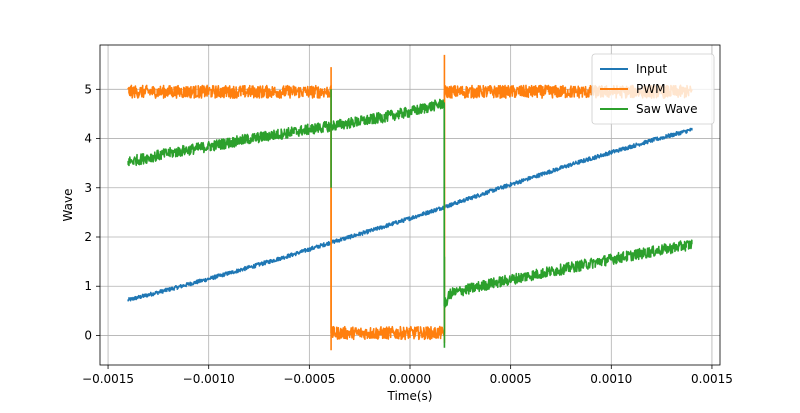 Image resolution: width=800 pixels, height=413 pixels. What do you see at coordinates (410, 396) in the screenshot?
I see `x-axis-label: Time(s)` at bounding box center [410, 396].